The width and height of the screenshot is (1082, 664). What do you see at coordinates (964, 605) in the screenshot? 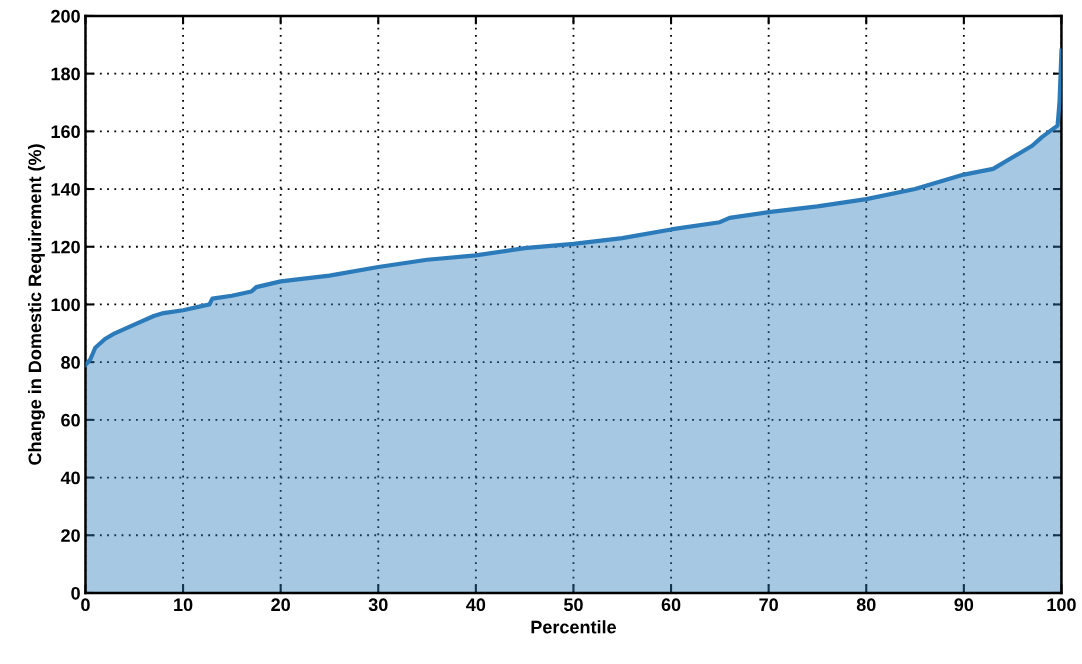
I see `x-tick-label: 90` at bounding box center [964, 605].